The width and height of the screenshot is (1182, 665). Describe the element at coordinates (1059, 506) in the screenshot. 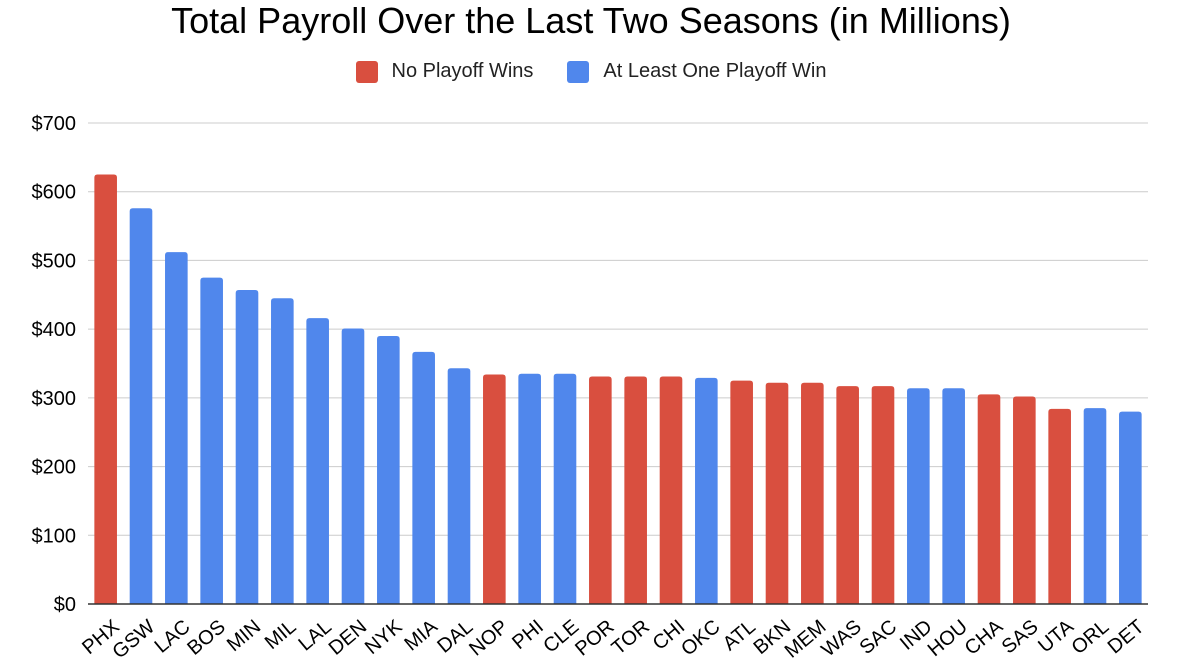

I see `bar-uta` at that location.